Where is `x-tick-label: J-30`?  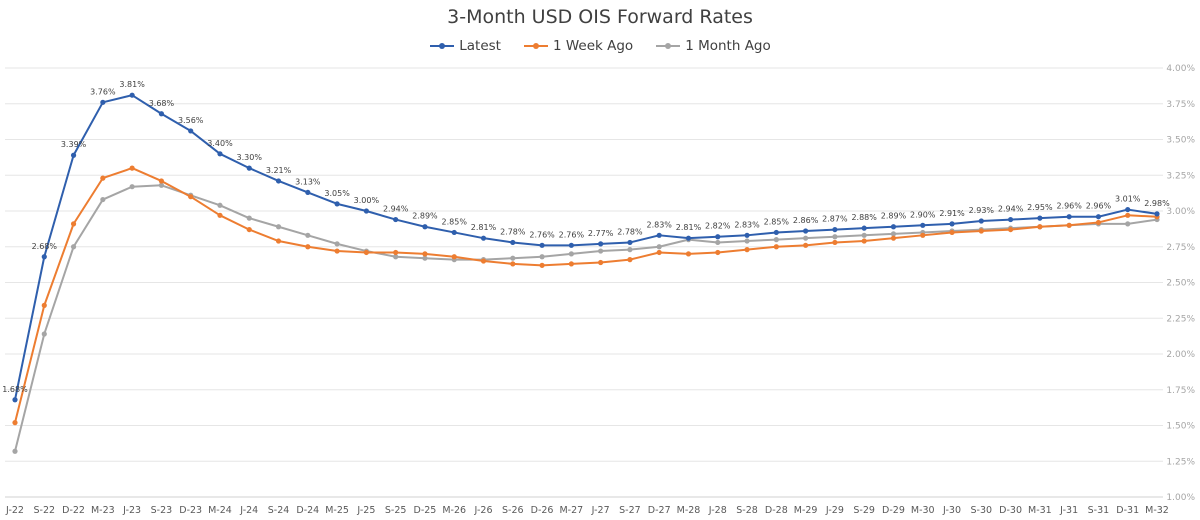
x-tick-label: J-30 is located at coordinates (951, 510).